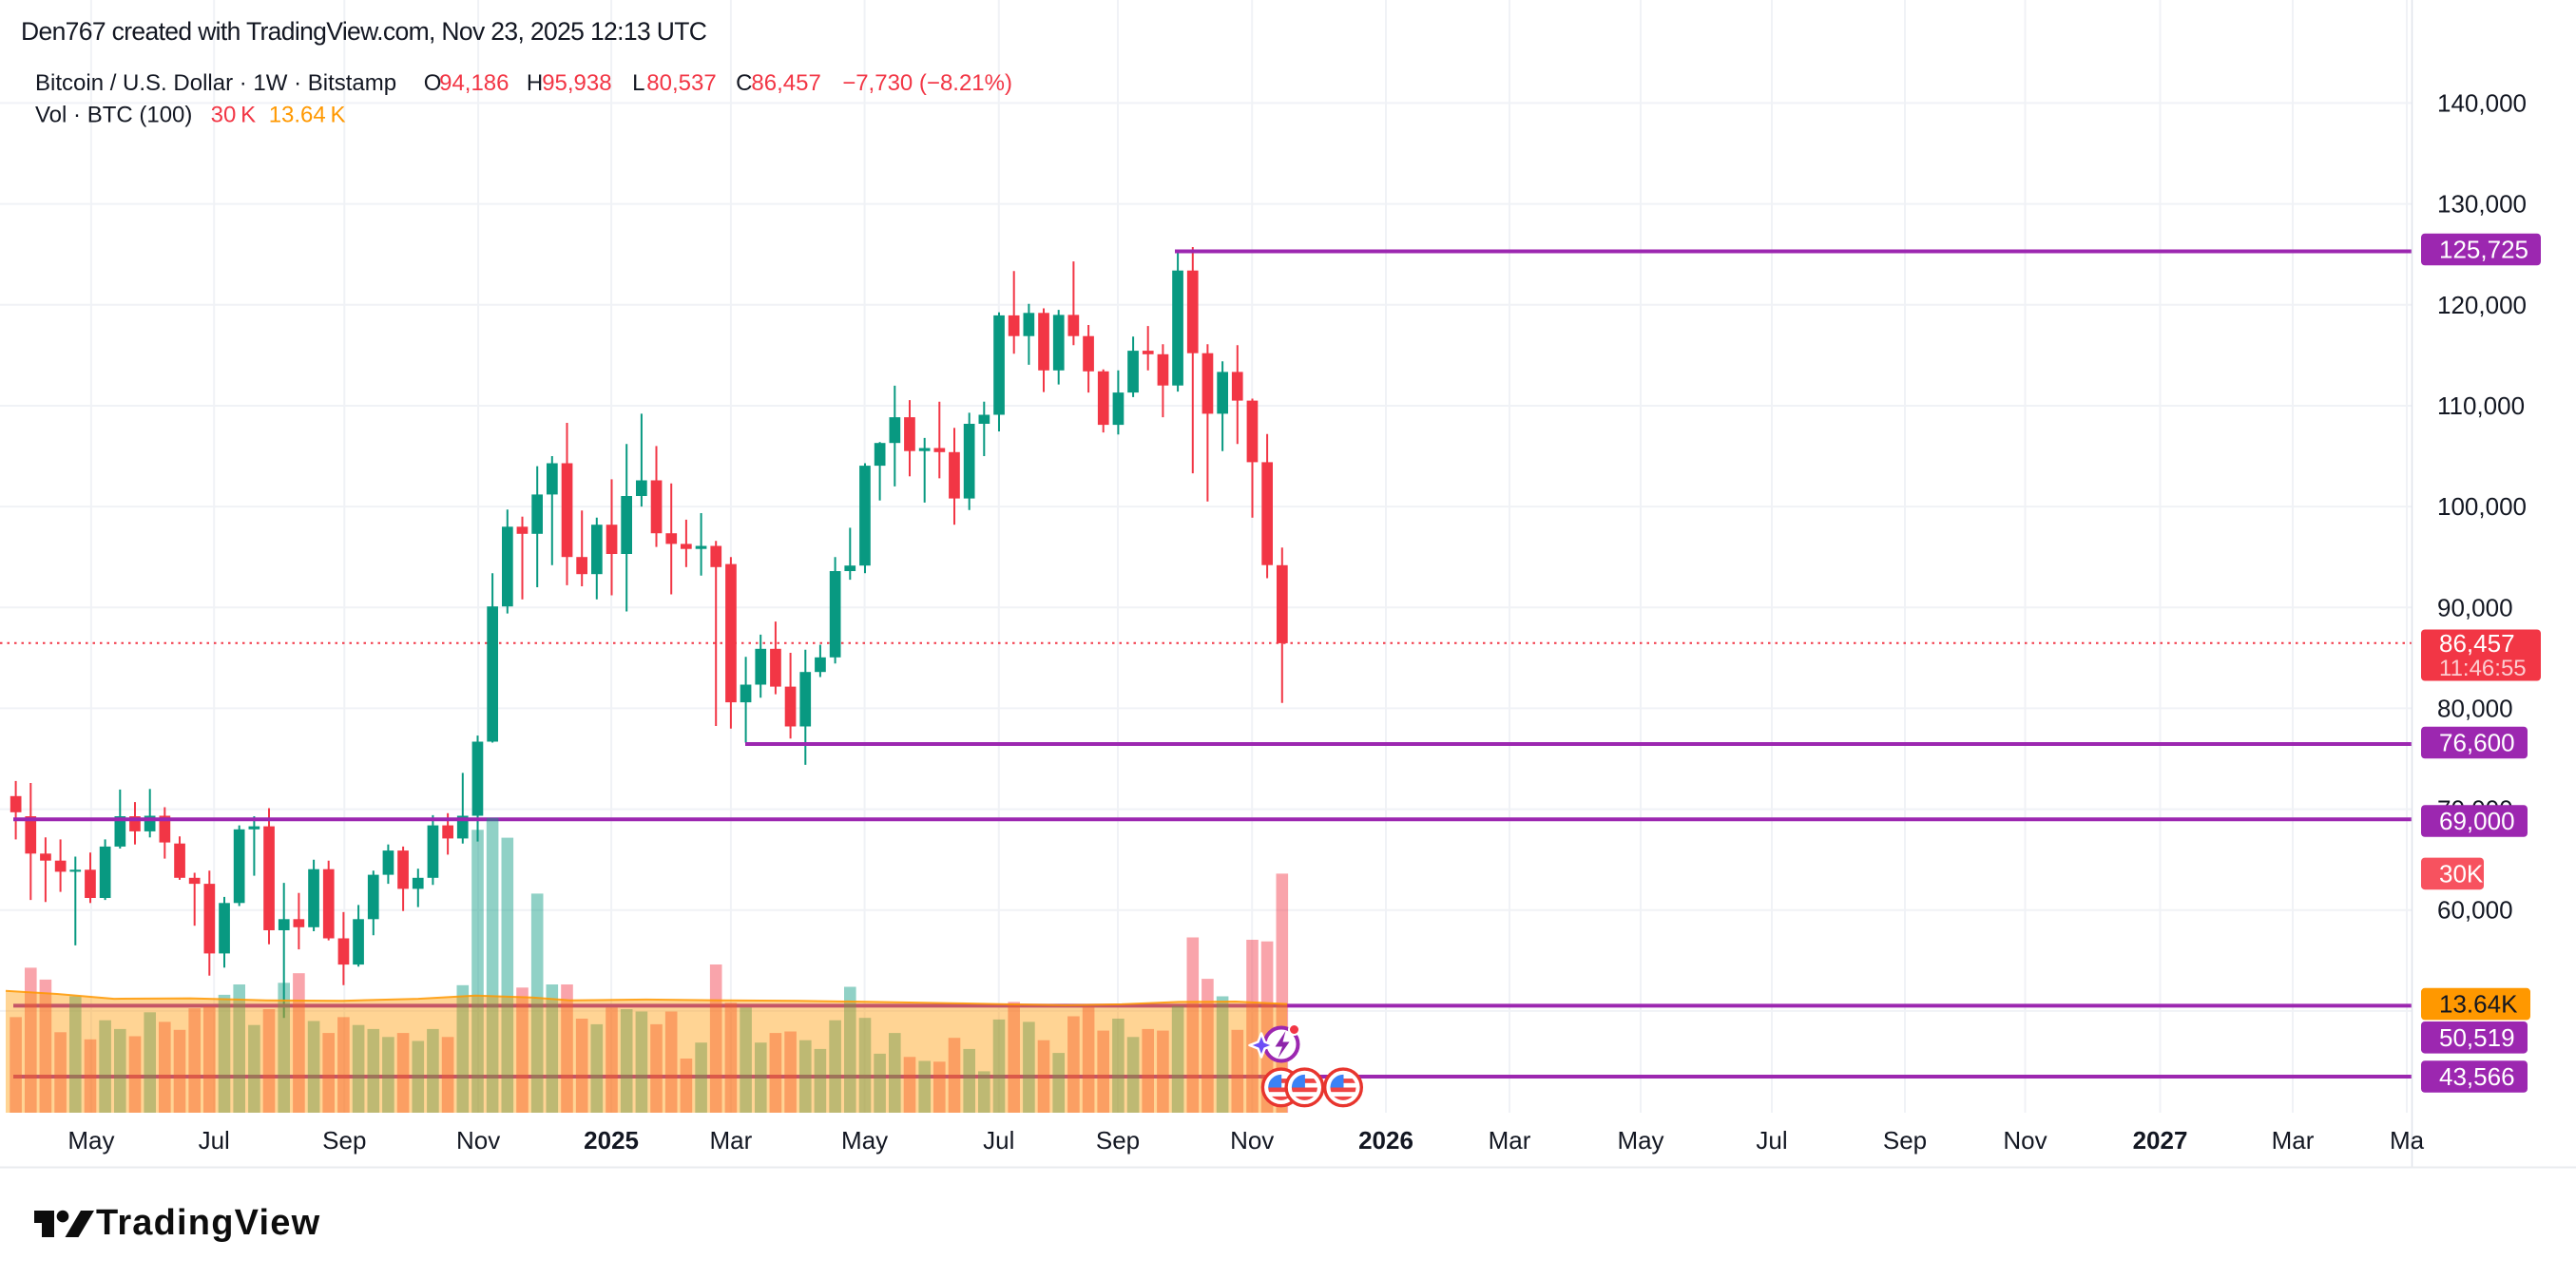 The width and height of the screenshot is (2576, 1279). What do you see at coordinates (2482, 305) in the screenshot?
I see `svg-text: 120,000` at bounding box center [2482, 305].